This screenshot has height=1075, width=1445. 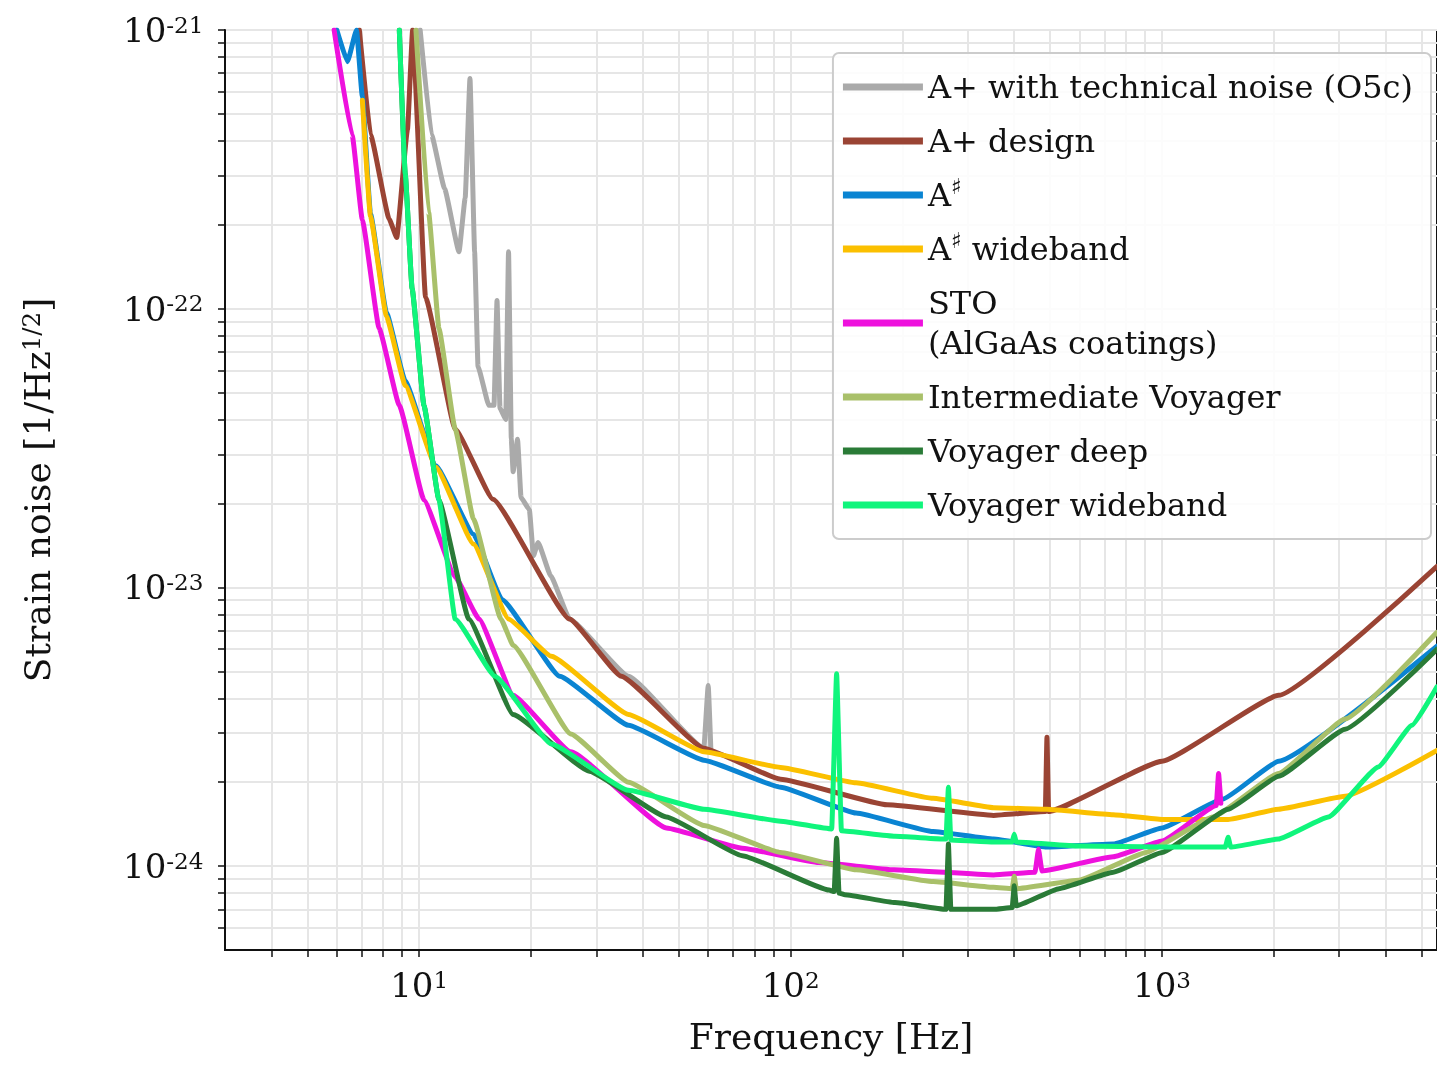 What do you see at coordinates (37, 490) in the screenshot?
I see `y-axis-title: Strain noise [1/Hz1/2]` at bounding box center [37, 490].